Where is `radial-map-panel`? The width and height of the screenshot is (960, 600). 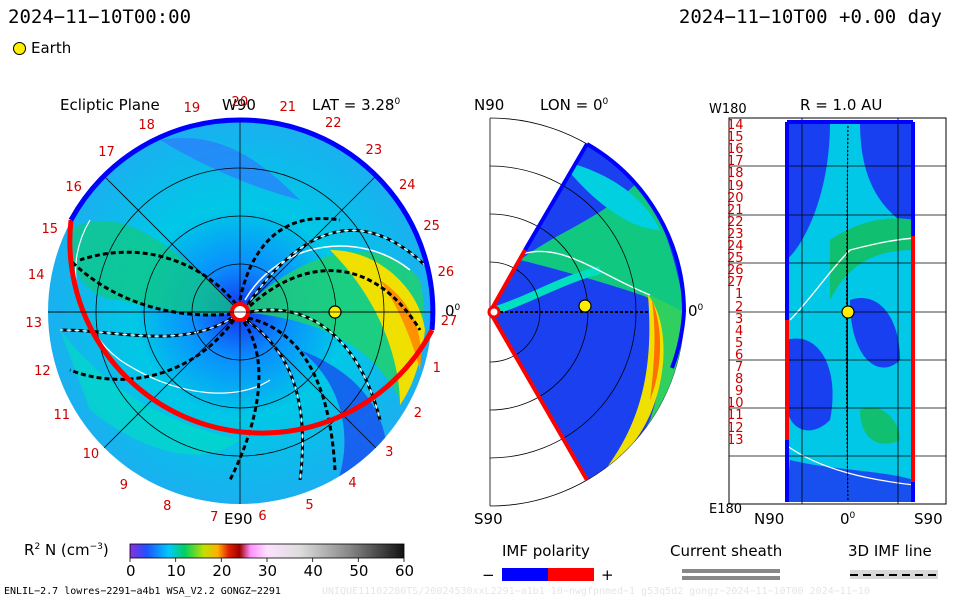 radial-map-panel is located at coordinates (837, 311).